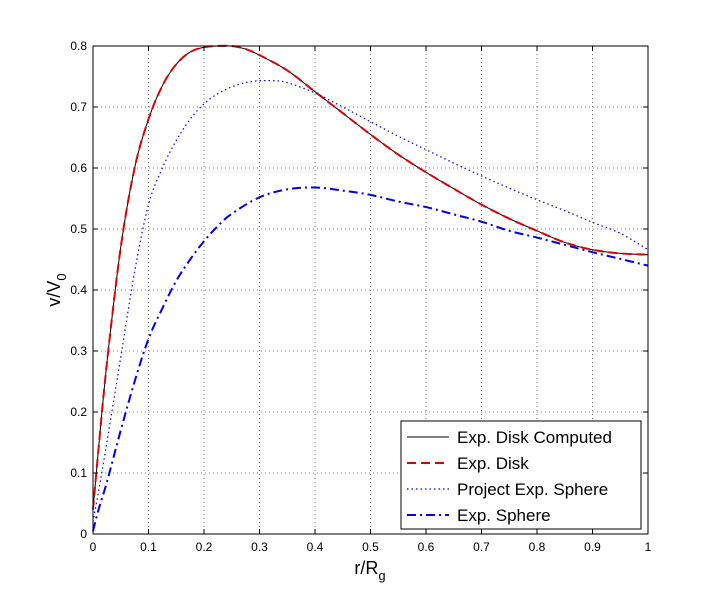  Describe the element at coordinates (78, 46) in the screenshot. I see `y-tick-label: 0.8` at that location.